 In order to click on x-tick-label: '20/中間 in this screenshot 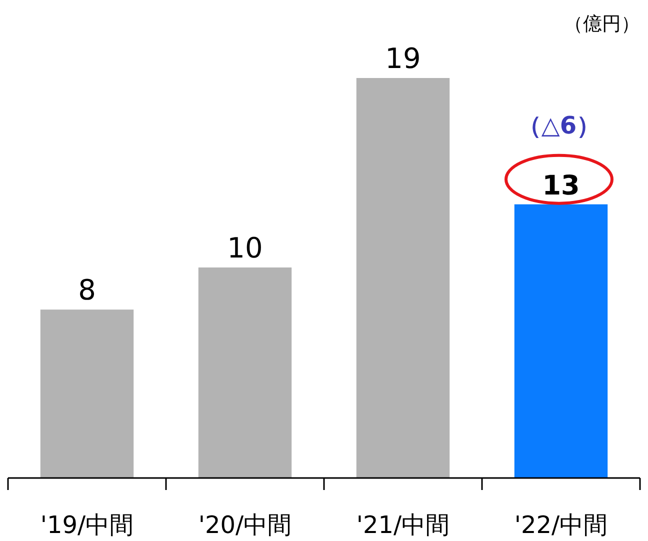, I will do `click(245, 525)`.